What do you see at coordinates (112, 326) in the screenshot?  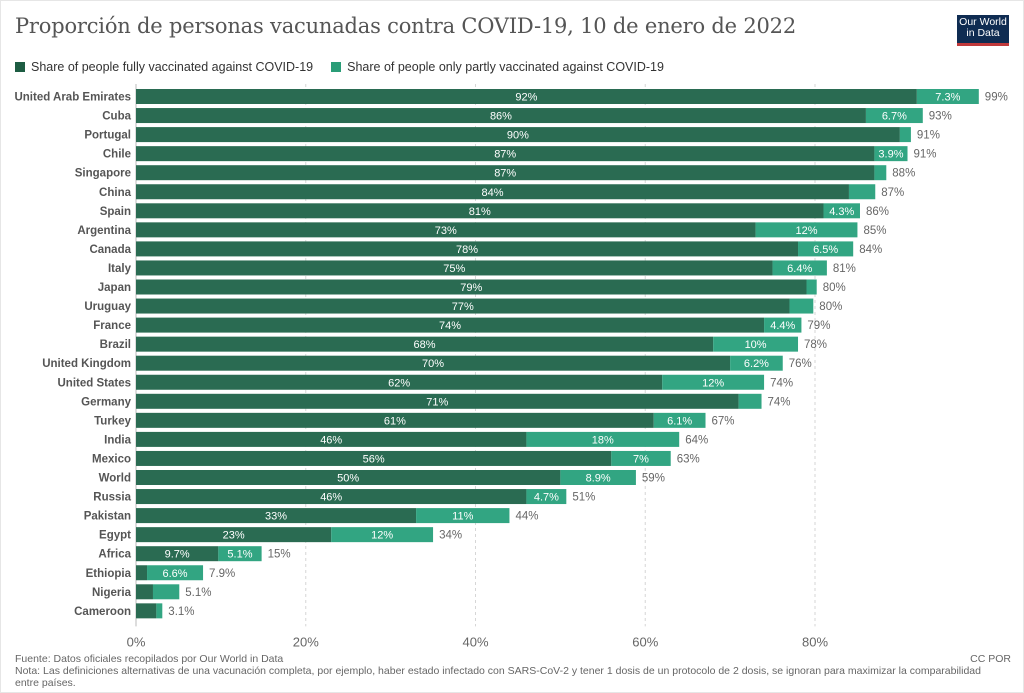 I see `category-label: France` at bounding box center [112, 326].